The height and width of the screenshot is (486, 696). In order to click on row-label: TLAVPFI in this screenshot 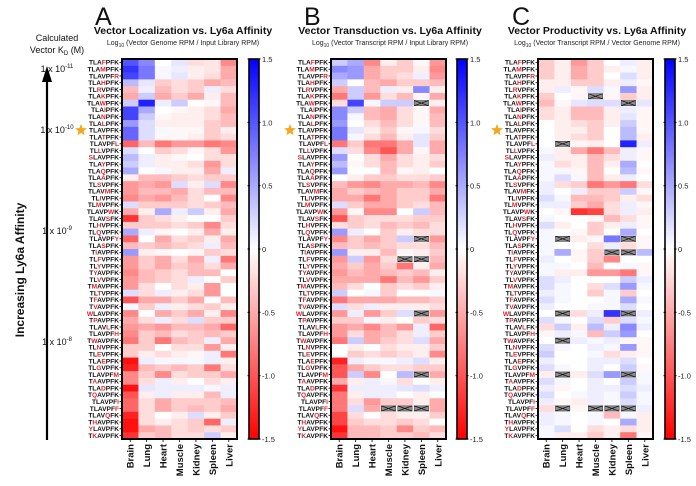, I will do `click(105, 402)`.